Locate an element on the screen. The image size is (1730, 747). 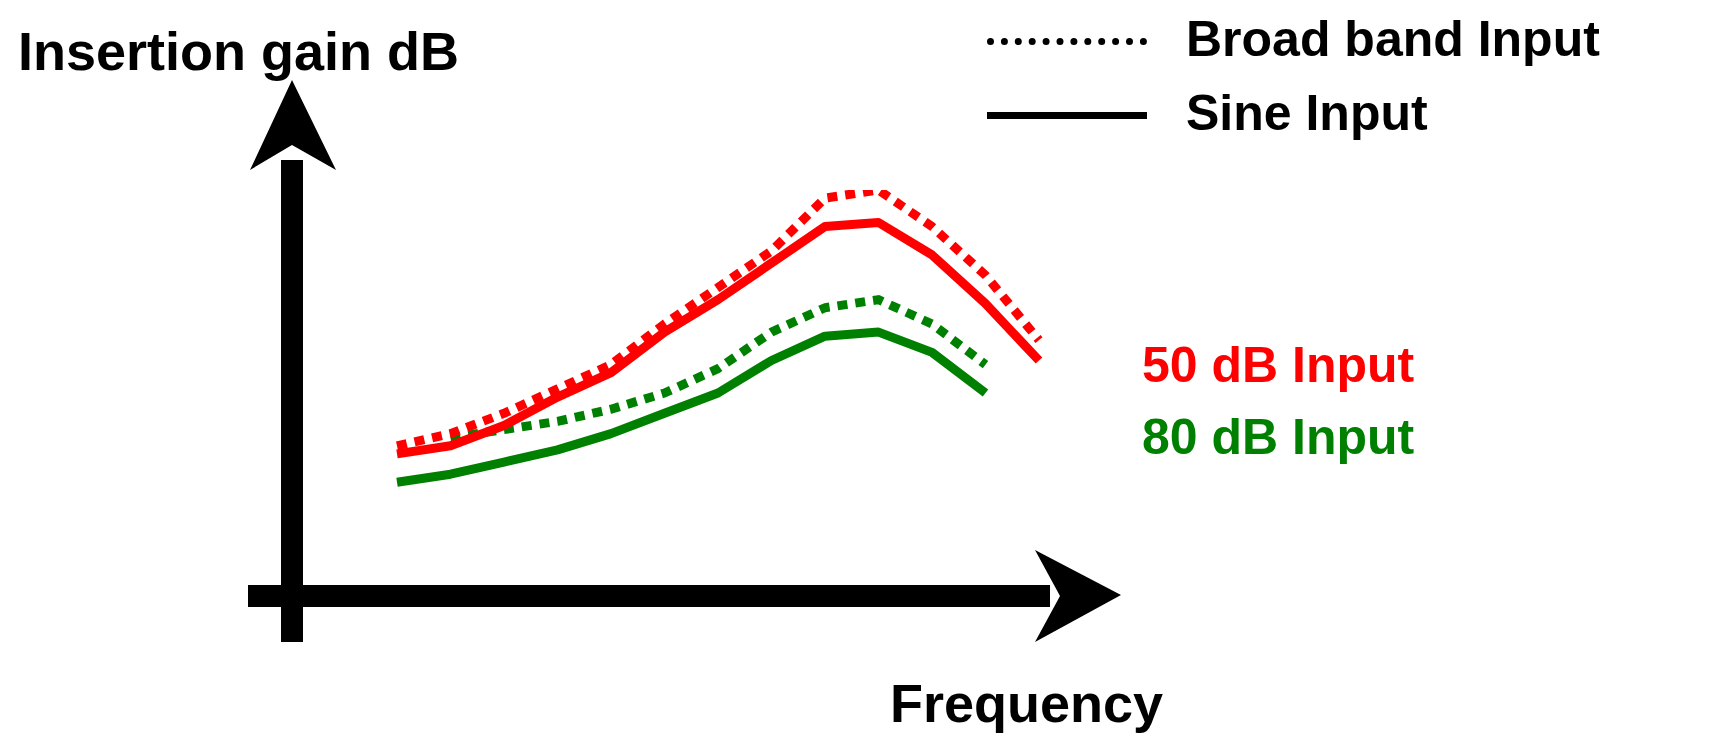
y-axis-title: Insertion gain dB is located at coordinates (239, 51).